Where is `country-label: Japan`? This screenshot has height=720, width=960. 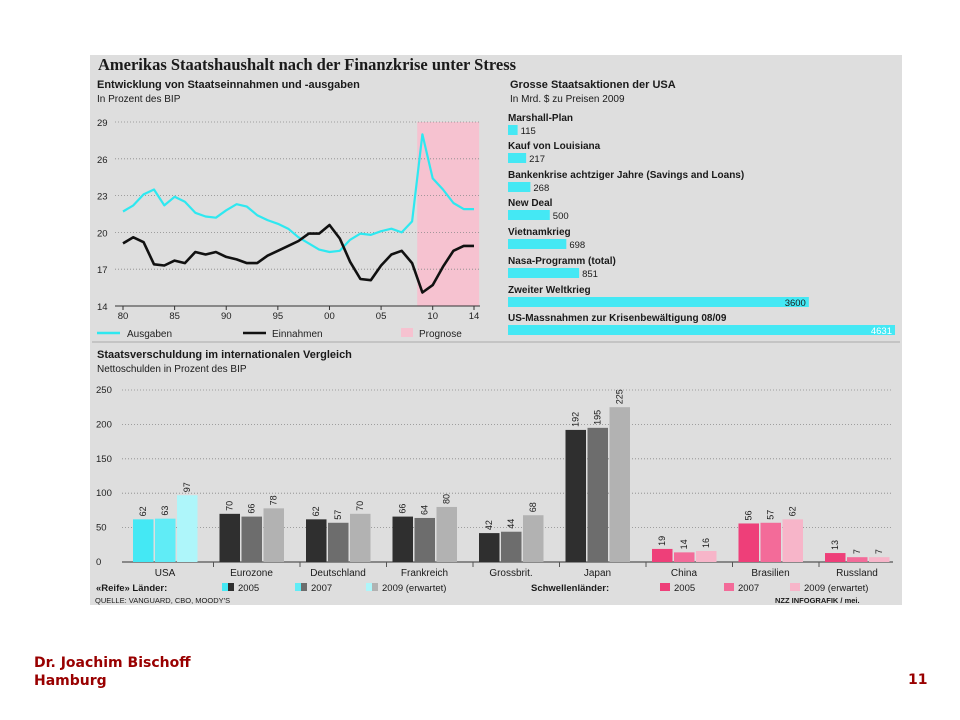
country-label: Japan is located at coordinates (597, 573).